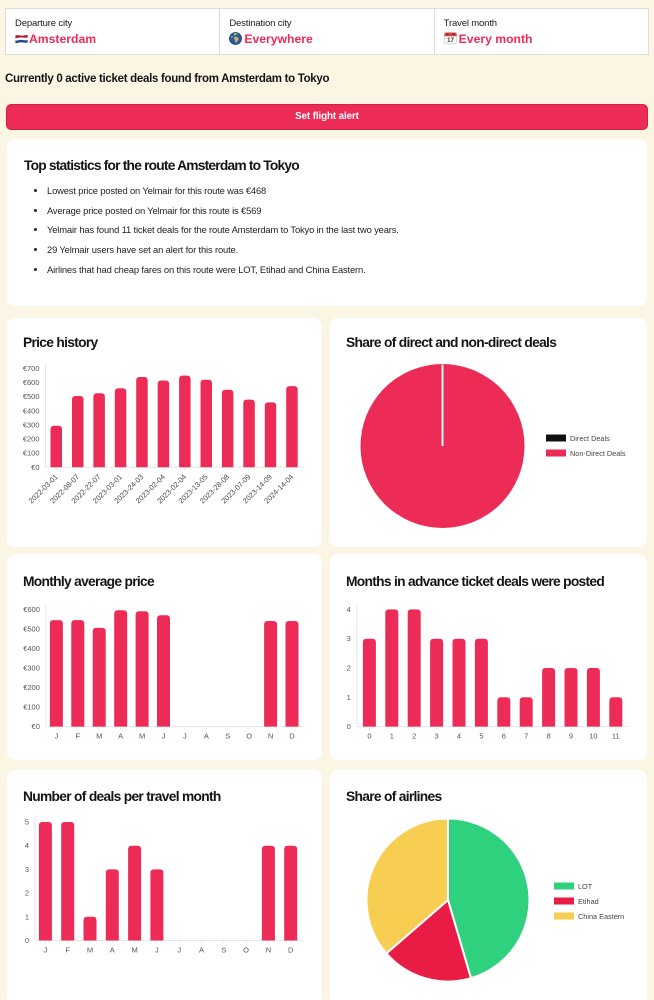 Image resolution: width=654 pixels, height=1000 pixels. What do you see at coordinates (526, 736) in the screenshot?
I see `svg-text: 7` at bounding box center [526, 736].